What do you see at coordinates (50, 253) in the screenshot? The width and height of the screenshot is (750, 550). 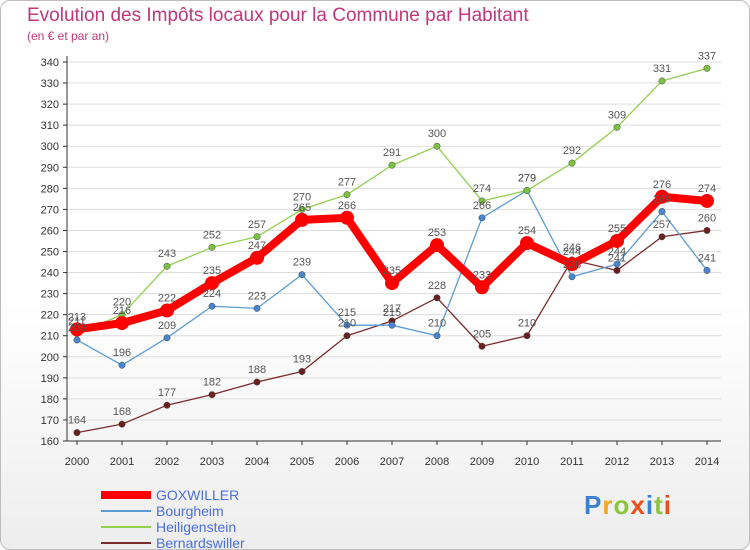 I see `y-tick-label: 250` at bounding box center [50, 253].